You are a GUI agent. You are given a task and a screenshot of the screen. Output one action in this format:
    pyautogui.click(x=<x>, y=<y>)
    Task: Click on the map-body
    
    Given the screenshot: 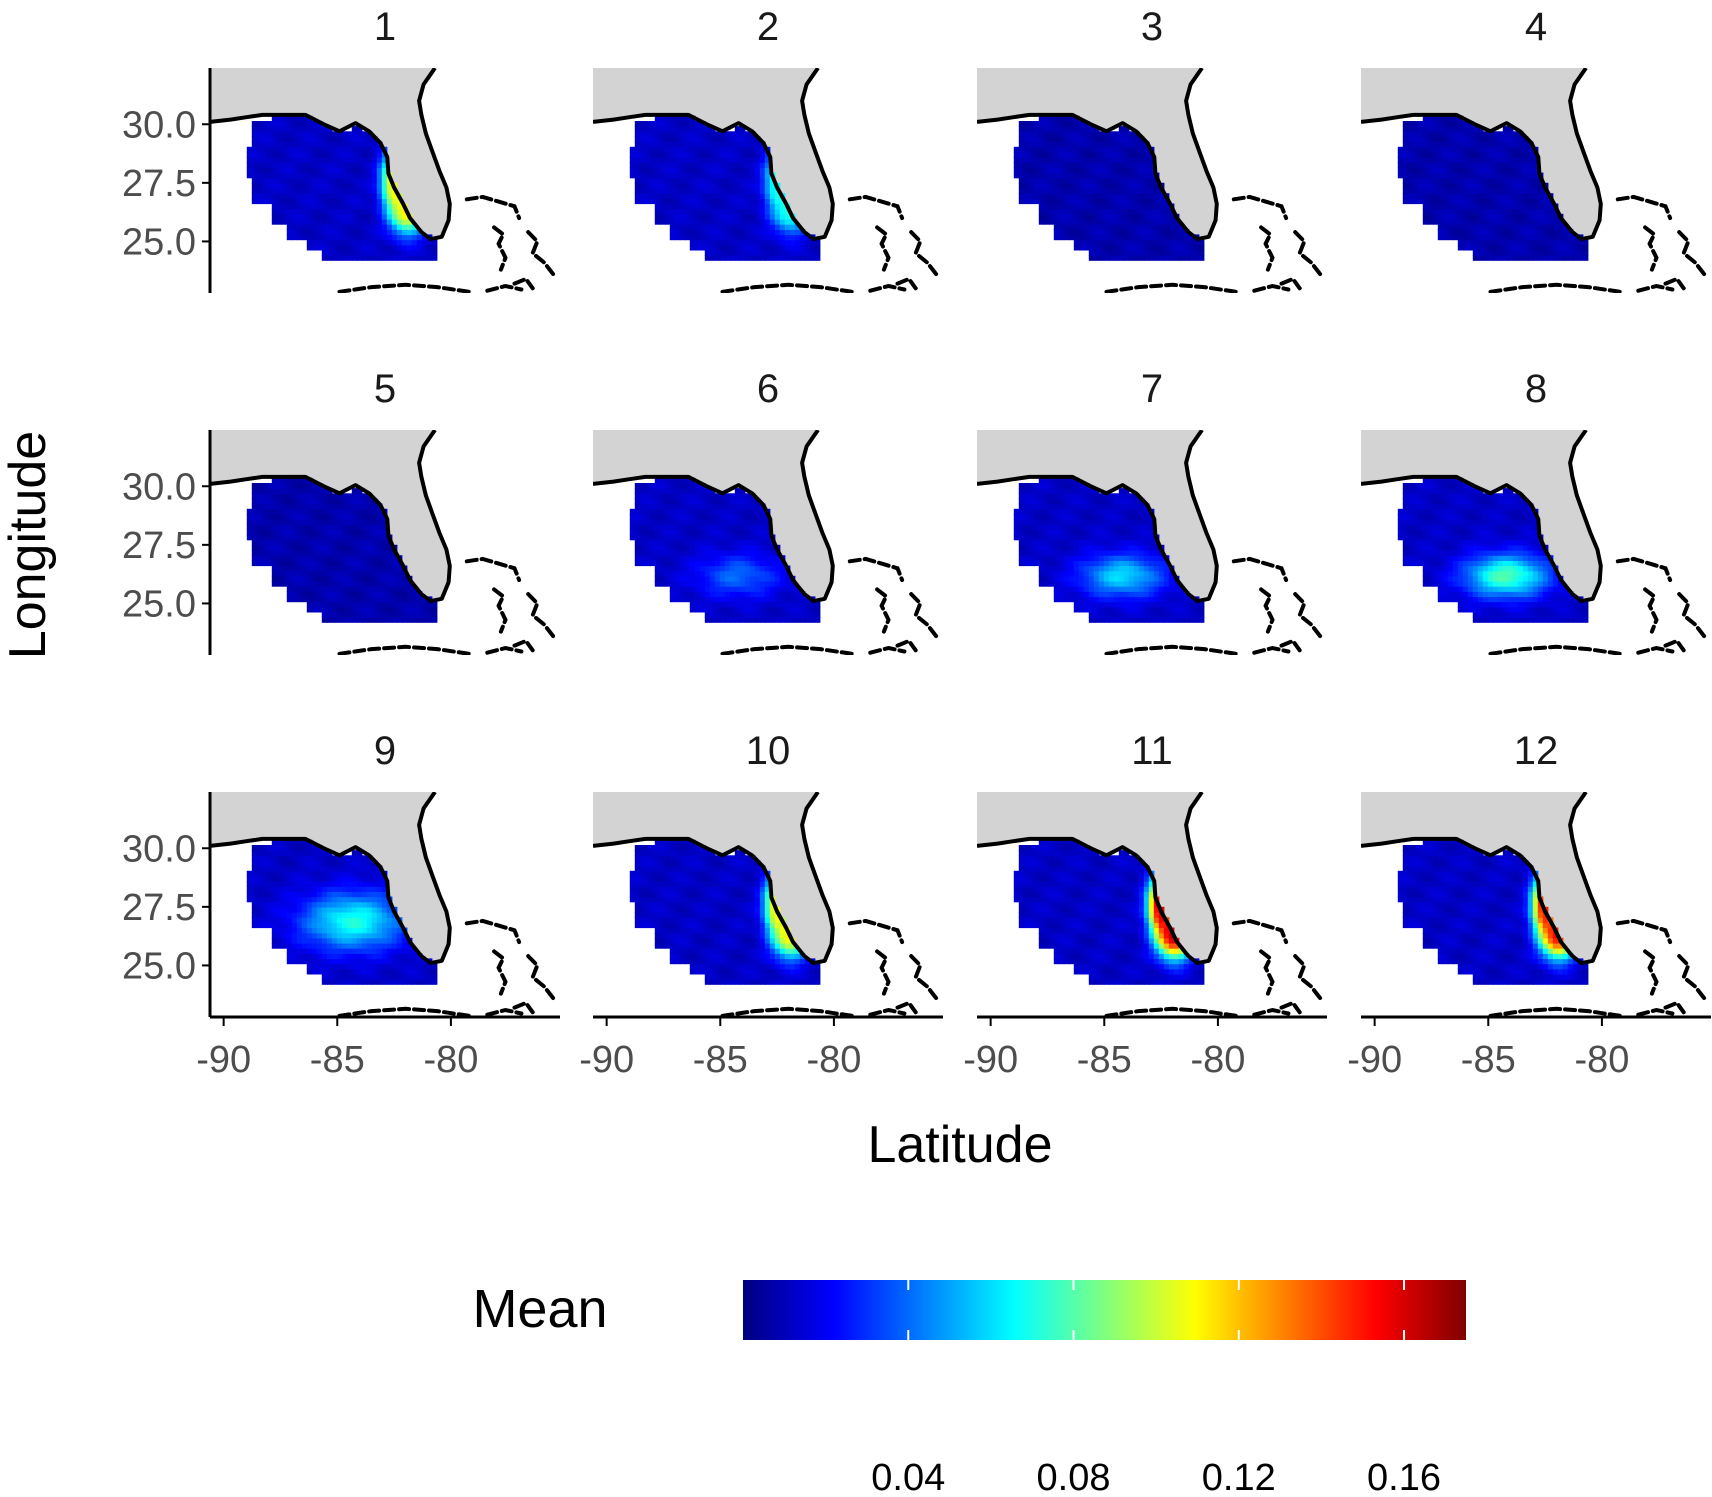 What is the action you would take?
    pyautogui.click(x=766, y=180)
    